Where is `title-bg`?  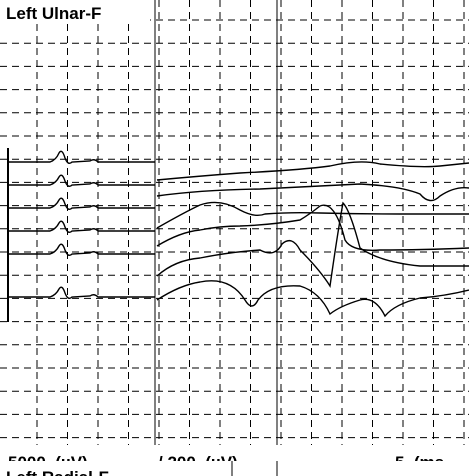
title-bg is located at coordinates (75, 12).